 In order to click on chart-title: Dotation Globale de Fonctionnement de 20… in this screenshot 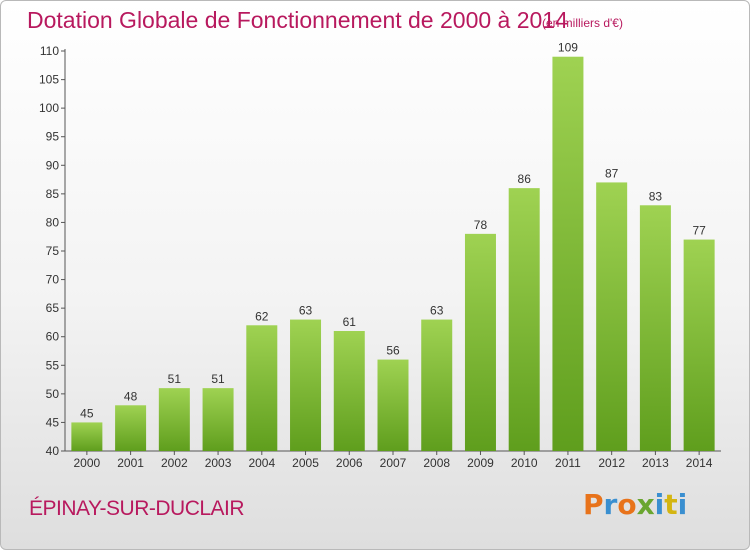, I will do `click(297, 20)`.